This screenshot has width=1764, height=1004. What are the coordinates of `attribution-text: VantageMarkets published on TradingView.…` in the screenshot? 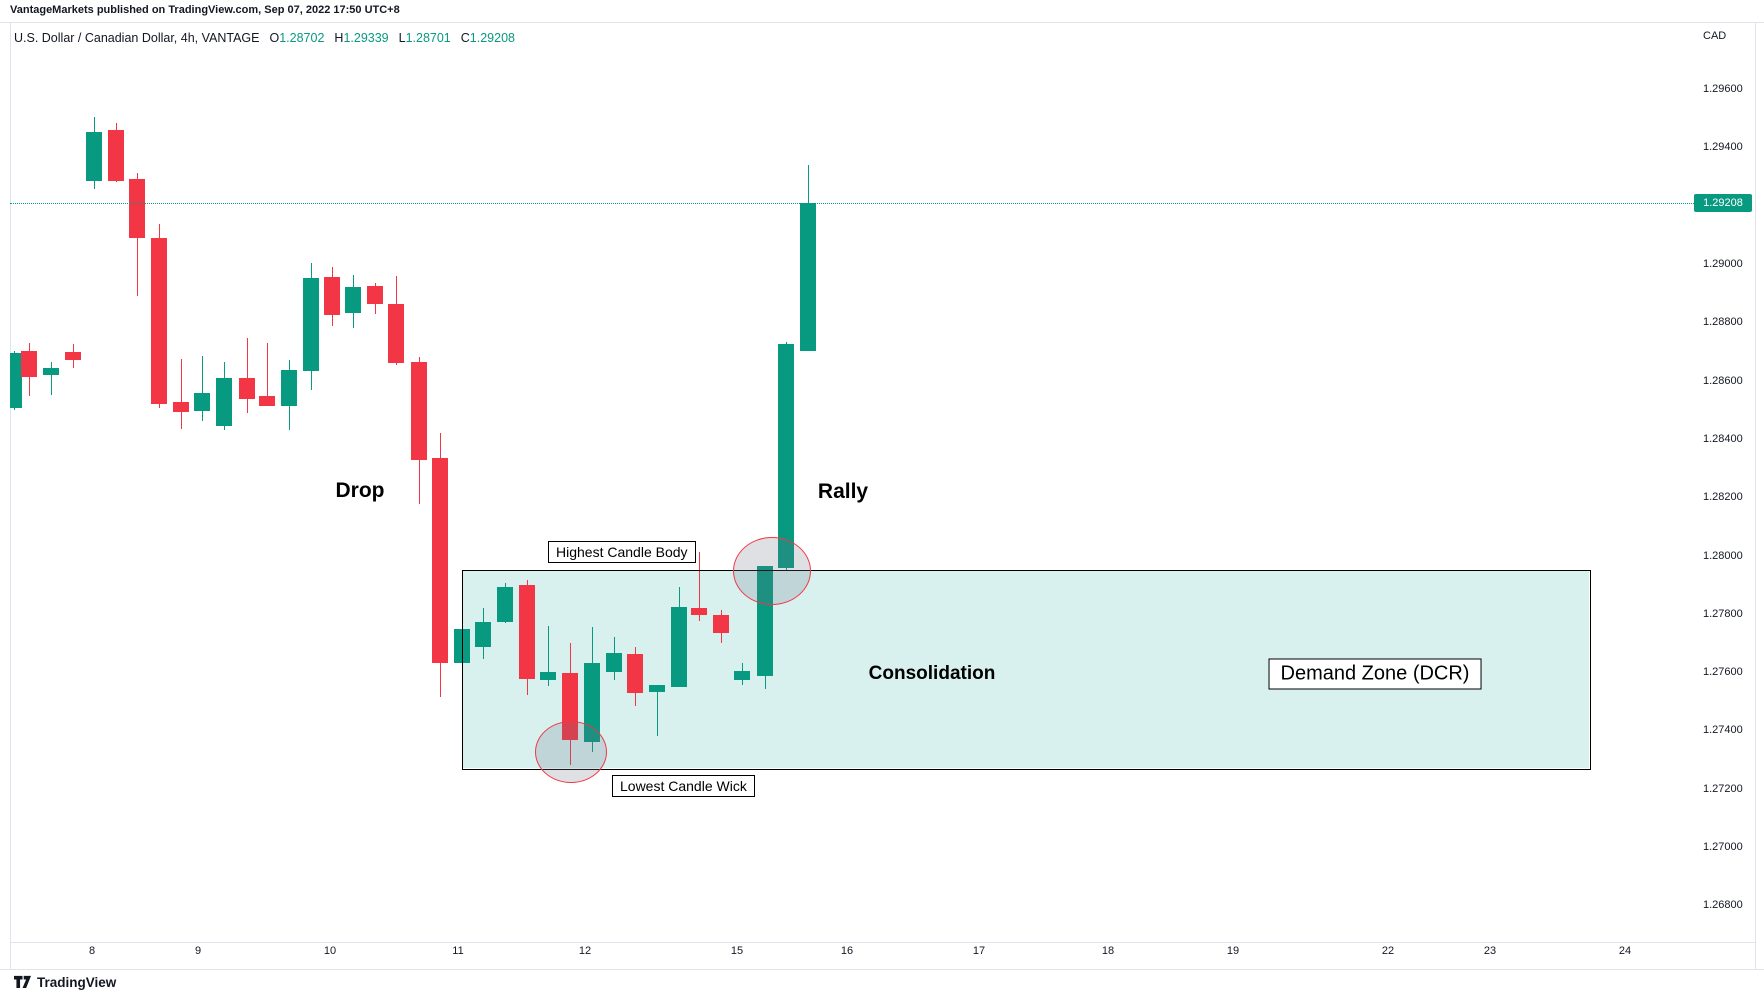 It's located at (205, 10).